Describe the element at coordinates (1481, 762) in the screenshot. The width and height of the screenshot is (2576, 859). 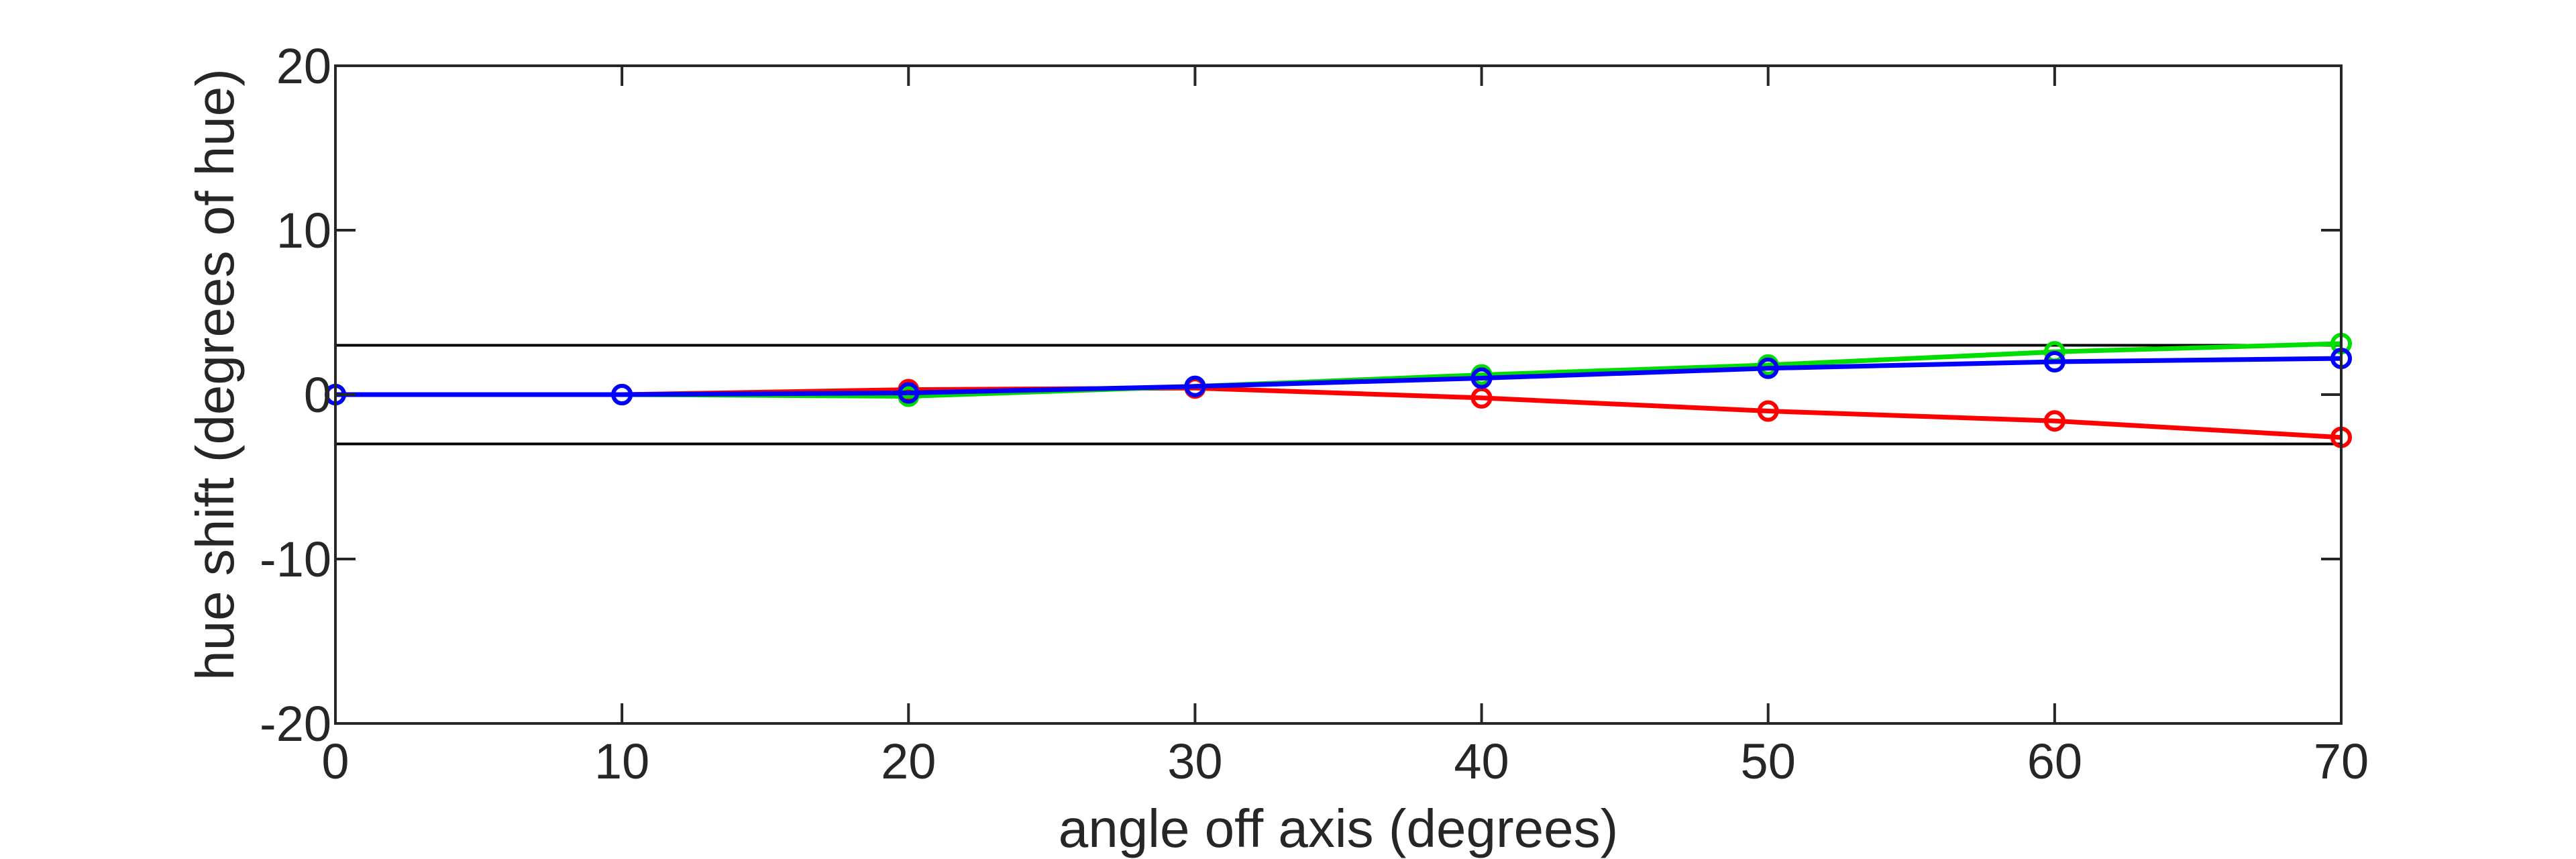
I see `x-tick-label: 40` at that location.